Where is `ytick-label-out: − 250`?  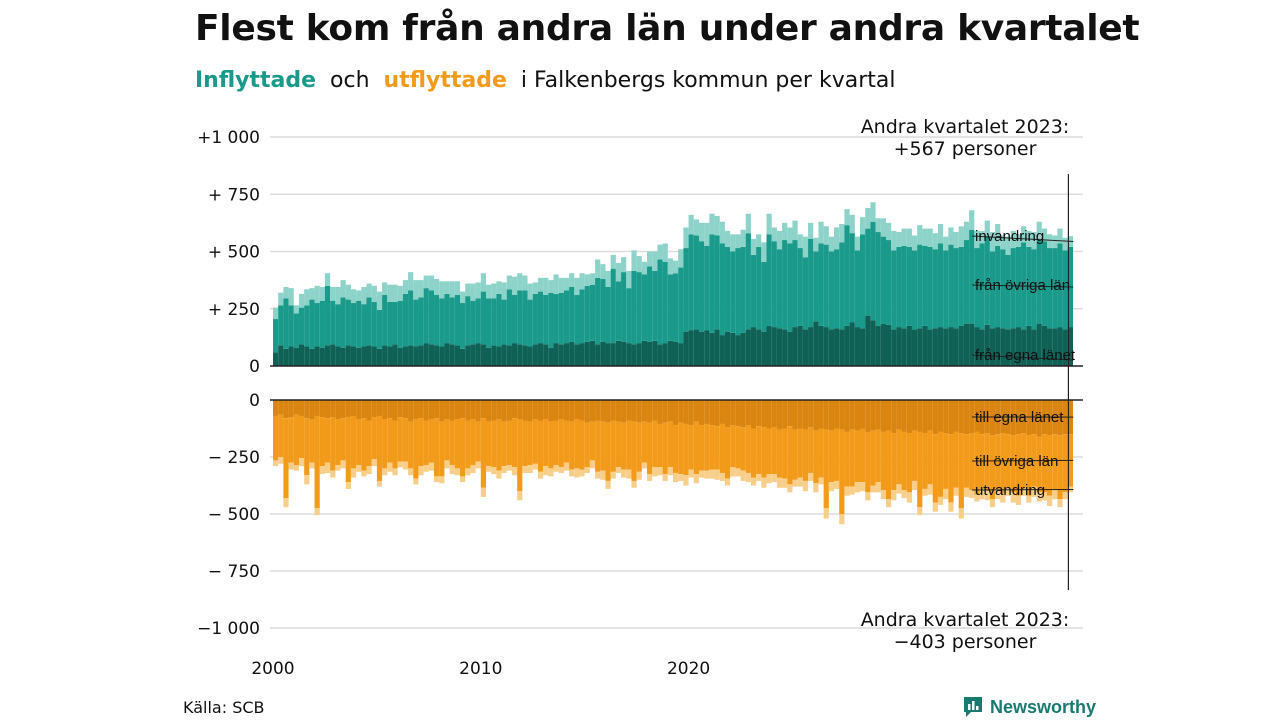 ytick-label-out: − 250 is located at coordinates (234, 458).